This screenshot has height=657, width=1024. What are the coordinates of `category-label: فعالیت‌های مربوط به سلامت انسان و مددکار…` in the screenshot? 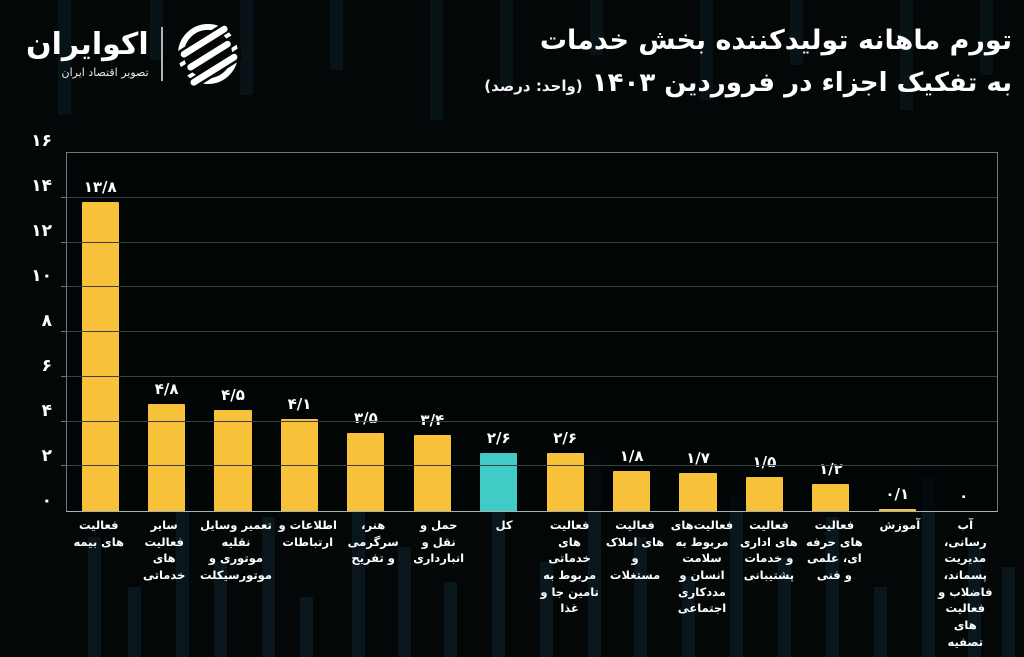 It's located at (702, 567).